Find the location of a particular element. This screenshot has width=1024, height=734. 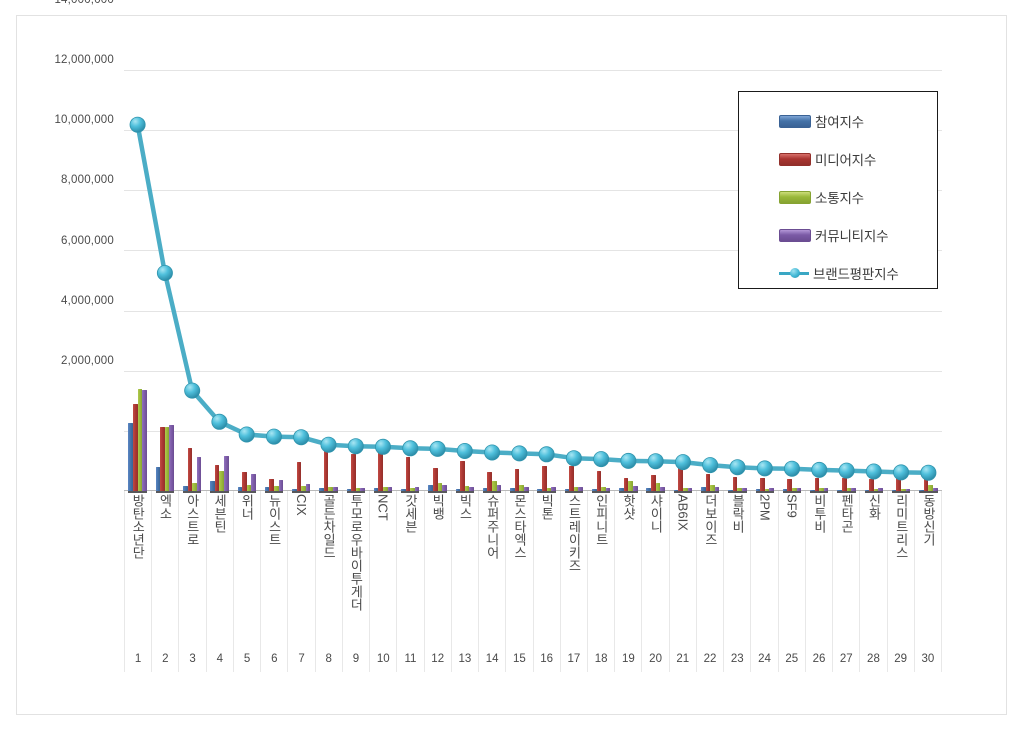

rank-cell: 17 is located at coordinates (573, 659).